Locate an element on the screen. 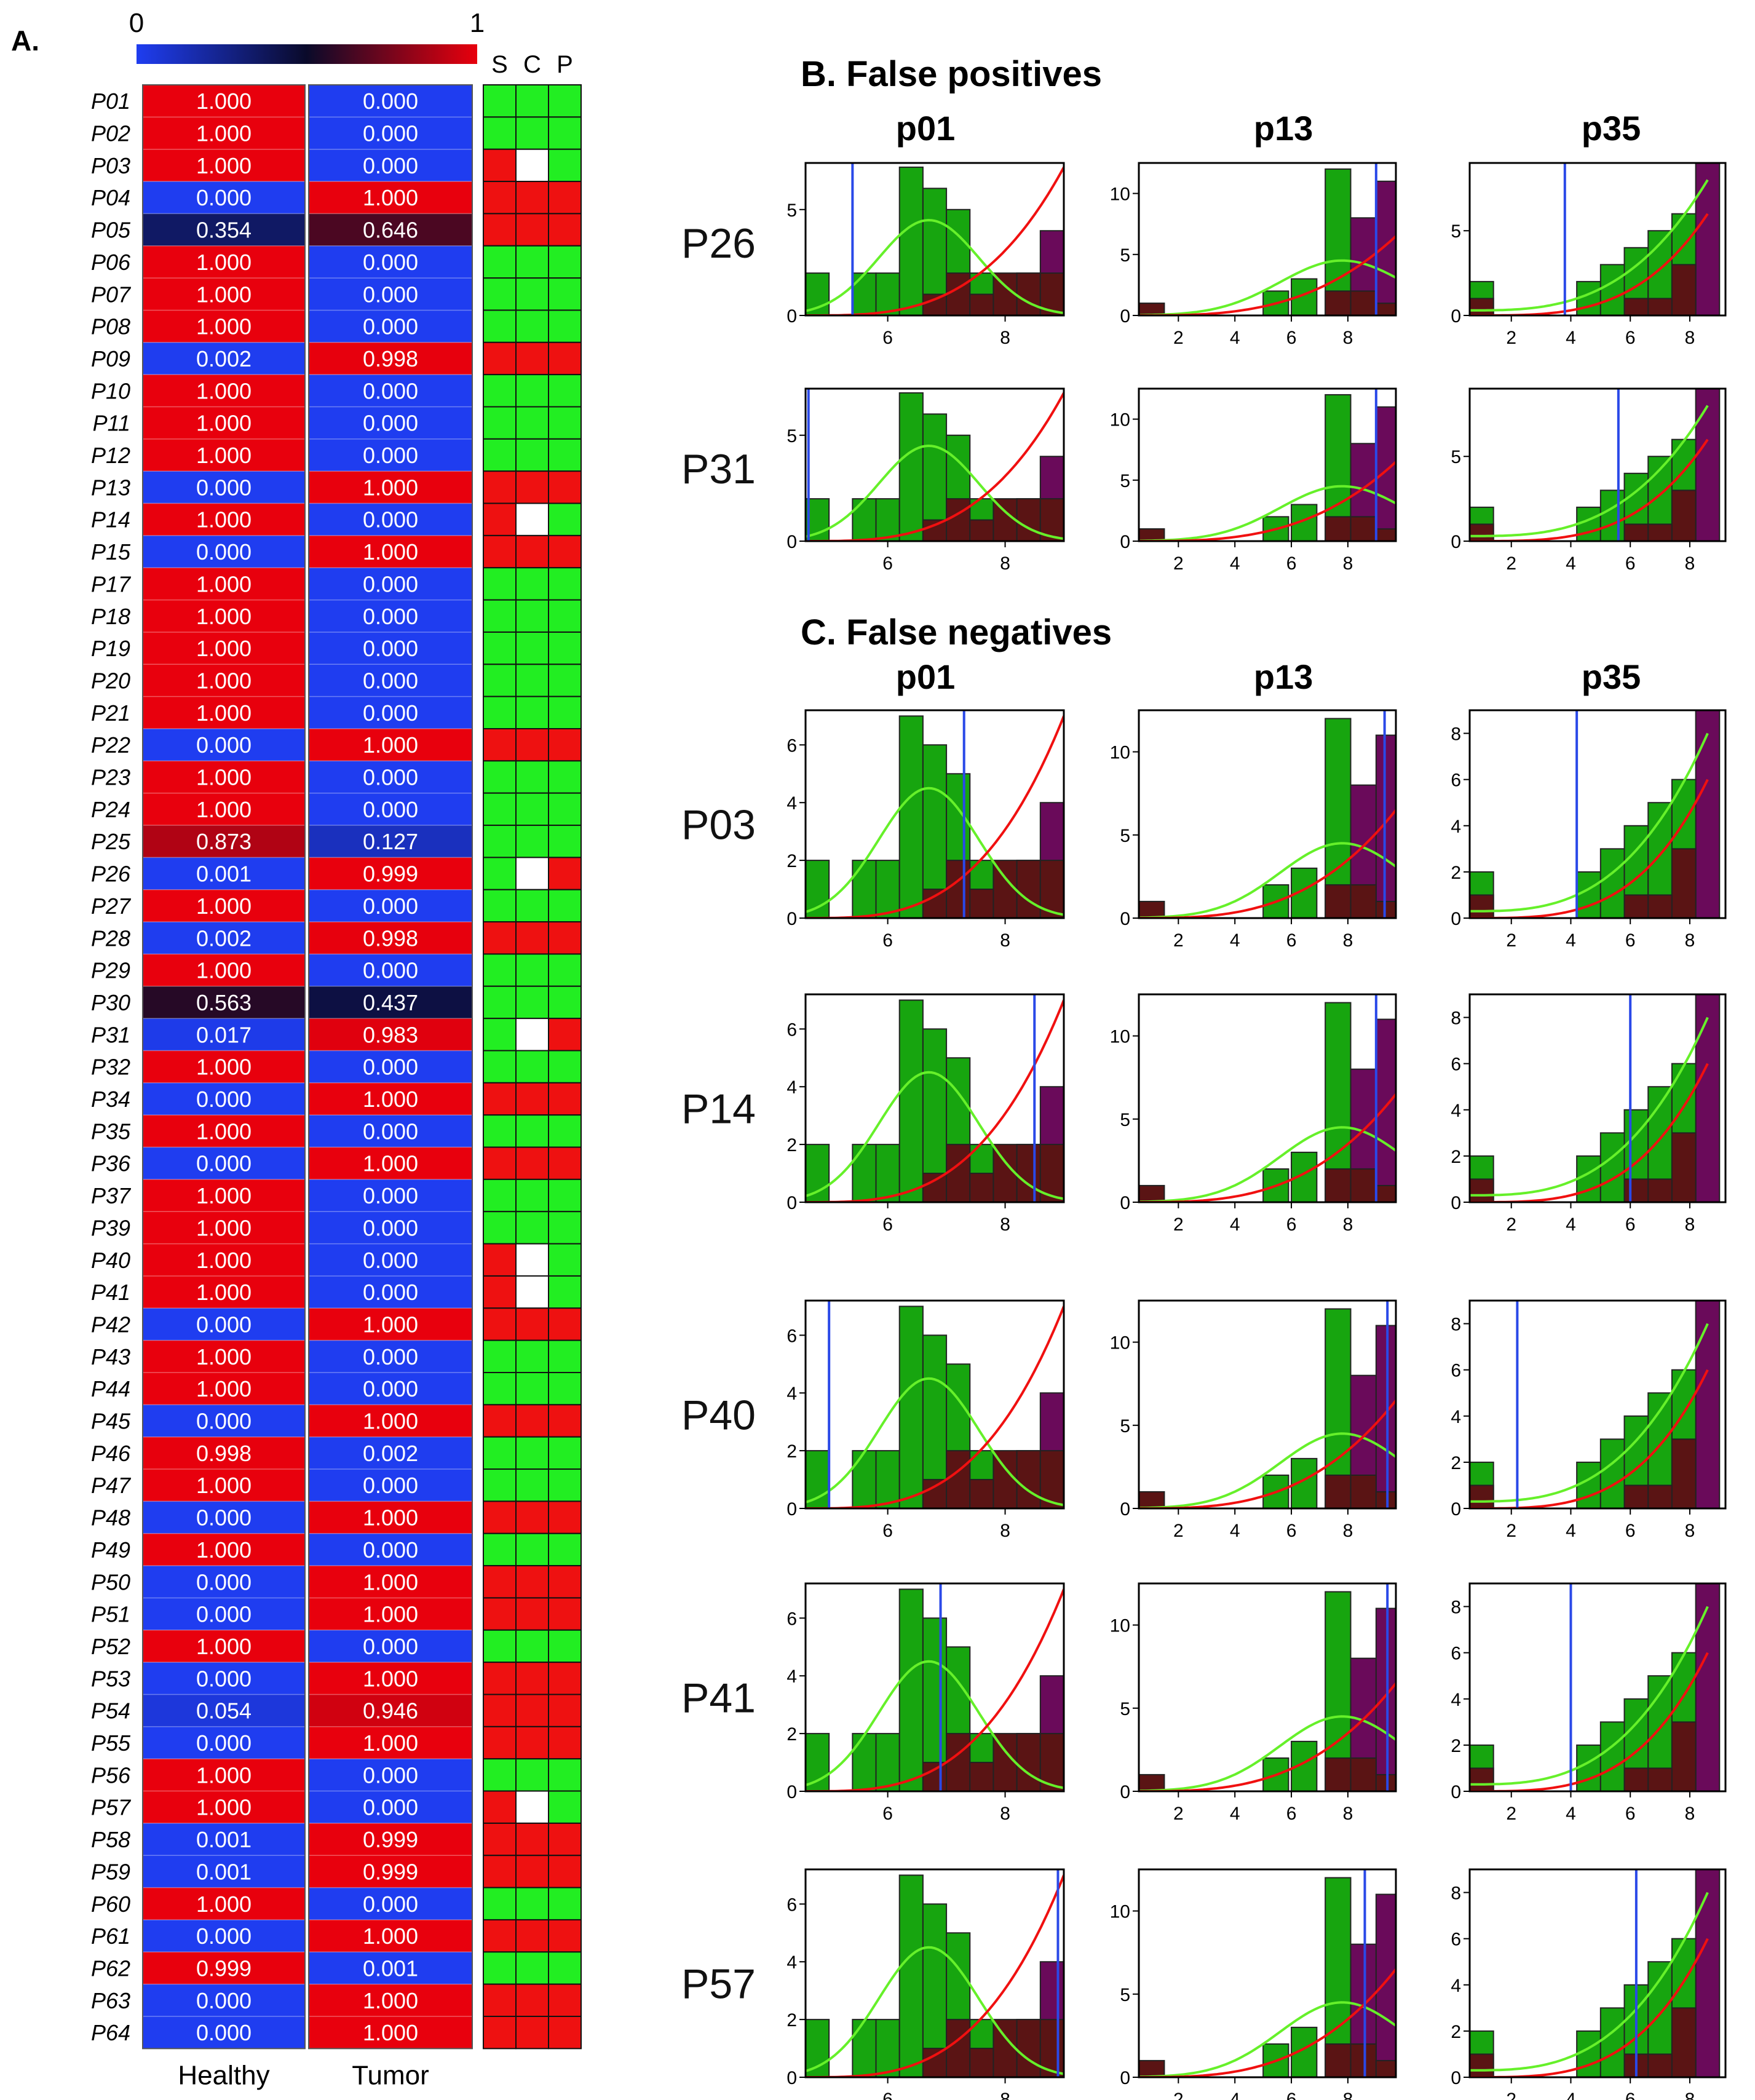 The height and width of the screenshot is (2100, 1755). tumor-value: 1.000 is located at coordinates (390, 2032).